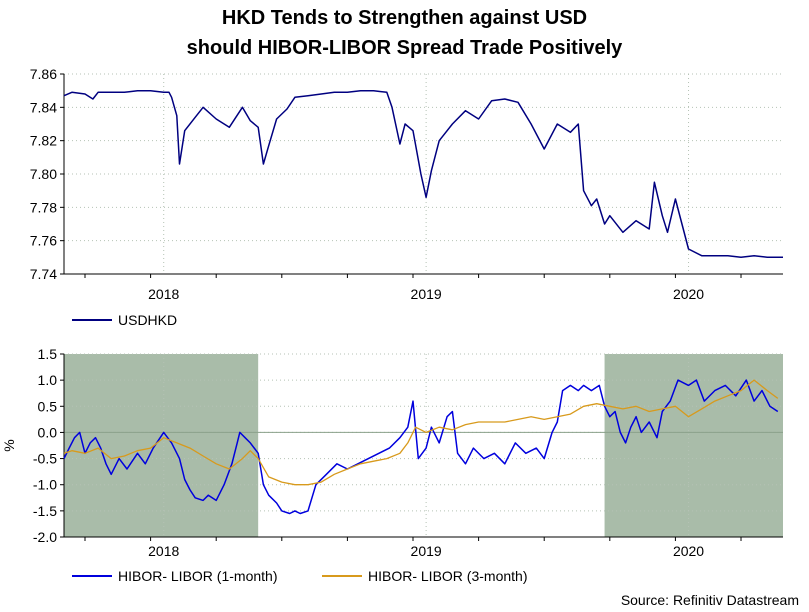 Image resolution: width=809 pixels, height=612 pixels. I want to click on y-tick-label-1: 1.0, so click(48, 380).